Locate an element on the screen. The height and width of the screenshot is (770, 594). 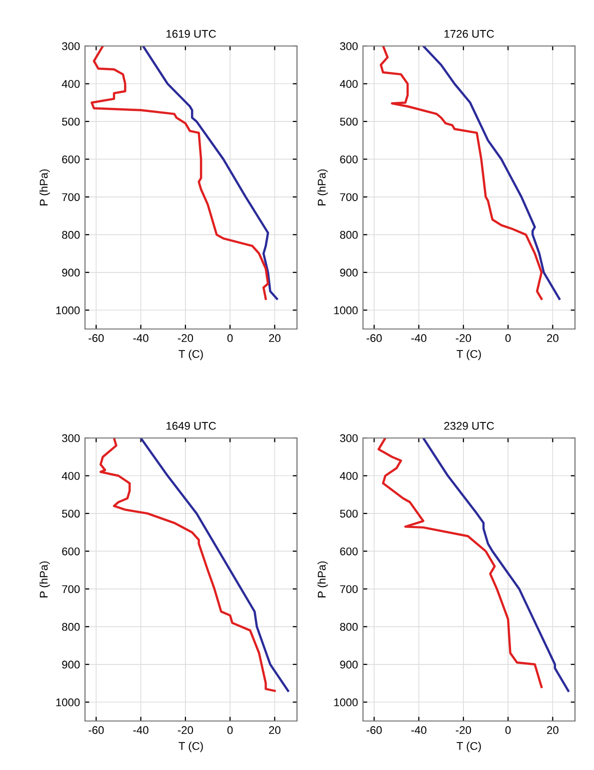
chart-title: 2329 UTC is located at coordinates (469, 426).